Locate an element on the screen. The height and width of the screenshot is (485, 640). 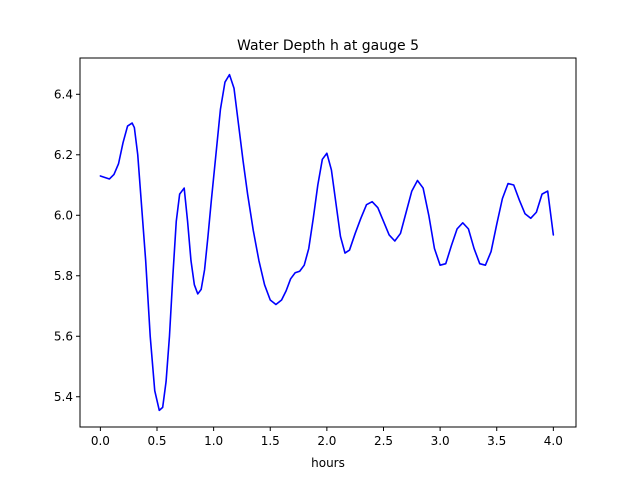
y-axis-ticks: 5.4 5.6 5.8 6.0 6.2 6.4 is located at coordinates (67, 245).